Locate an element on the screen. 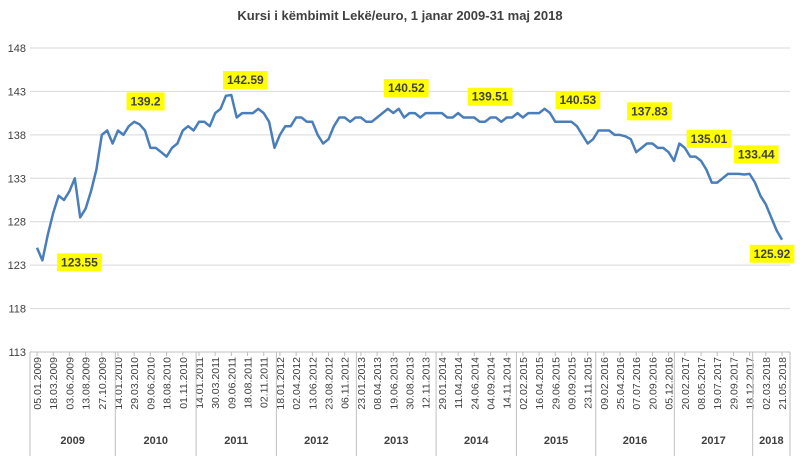 The width and height of the screenshot is (800, 458). x-tick-label: 19.06.2013 is located at coordinates (394, 383).